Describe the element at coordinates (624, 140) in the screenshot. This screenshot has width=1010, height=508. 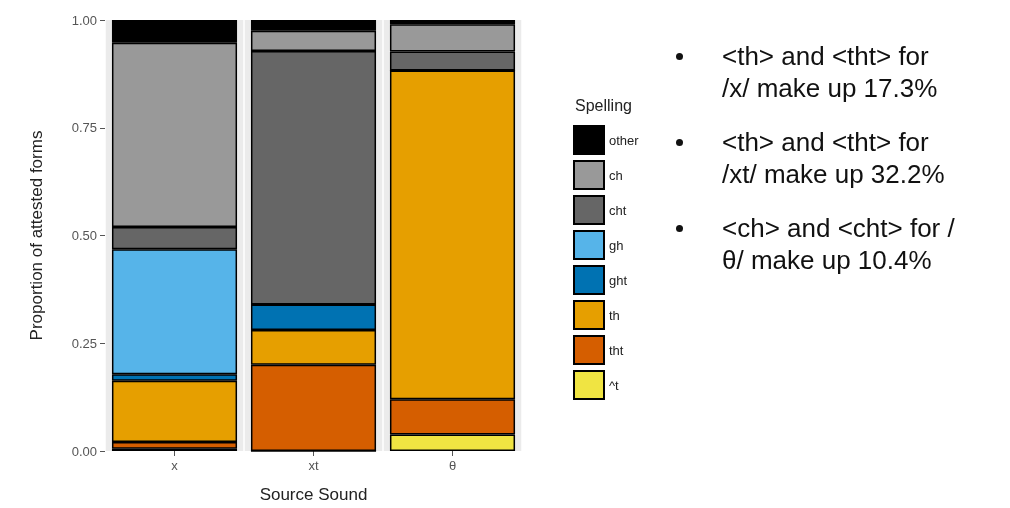
I see `legend-label: other` at that location.